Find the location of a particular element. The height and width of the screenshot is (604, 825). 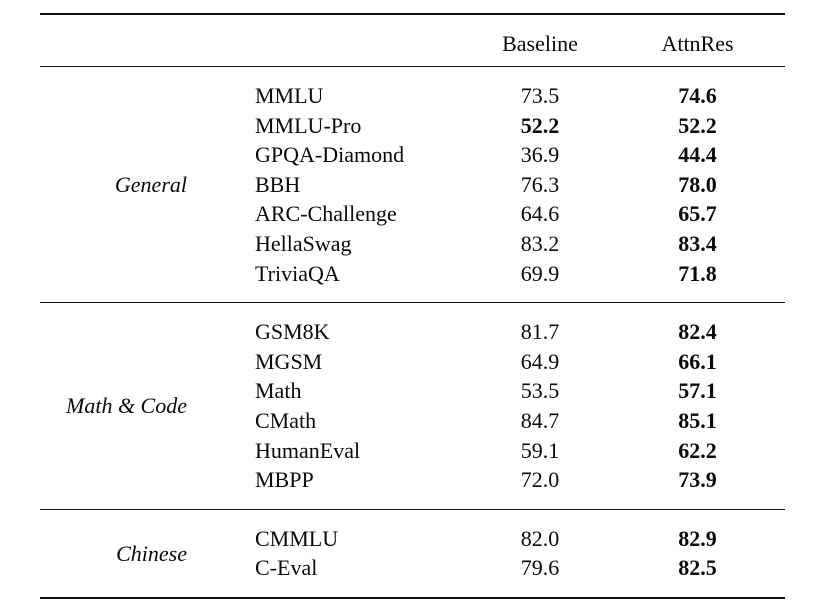

benchmark-name: CMath is located at coordinates (286, 420).